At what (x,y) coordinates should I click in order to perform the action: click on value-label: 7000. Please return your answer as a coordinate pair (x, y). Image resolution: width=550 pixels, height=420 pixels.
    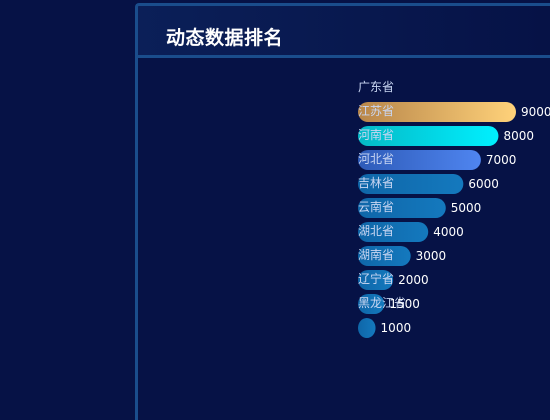
    Looking at the image, I should click on (501, 160).